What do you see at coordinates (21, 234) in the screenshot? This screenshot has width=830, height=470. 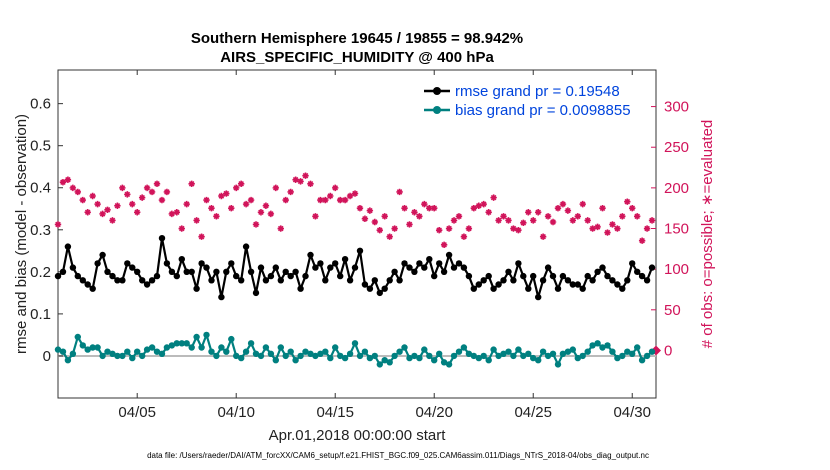 I see `y-axis-label: rmse and bias (model - observation)` at bounding box center [21, 234].